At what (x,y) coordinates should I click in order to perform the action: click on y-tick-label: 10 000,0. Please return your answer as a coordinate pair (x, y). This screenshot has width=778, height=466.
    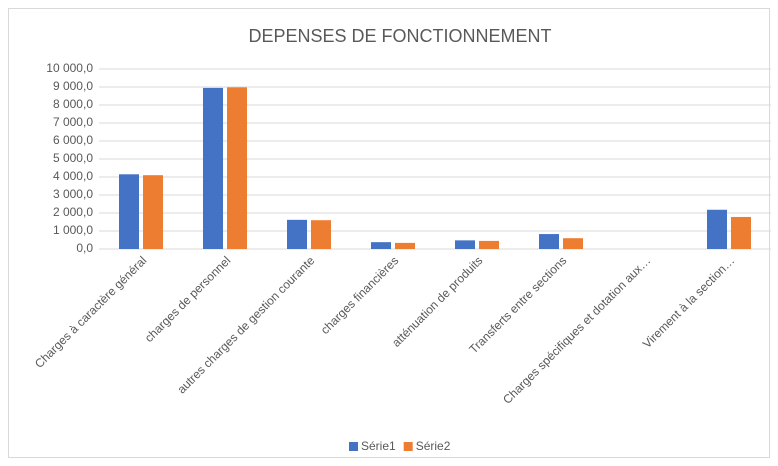
    Looking at the image, I should click on (69, 68).